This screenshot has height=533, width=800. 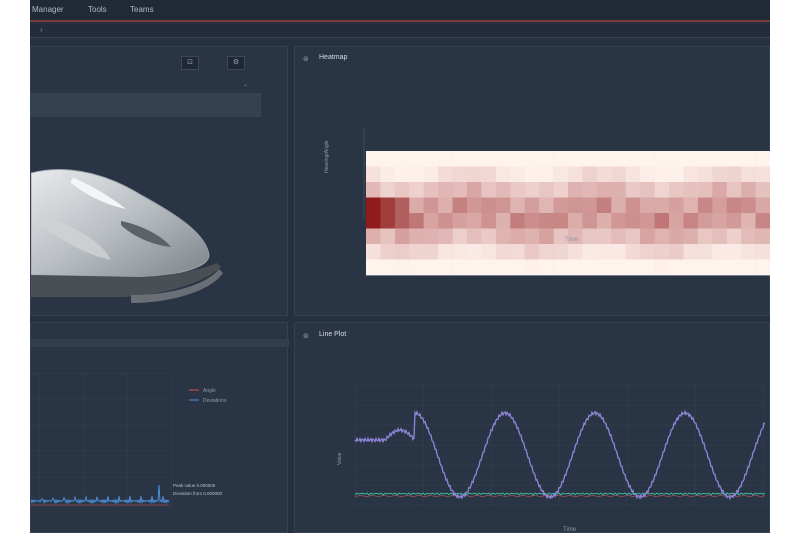 I want to click on chevron-down-icon: ⌄, so click(x=246, y=85).